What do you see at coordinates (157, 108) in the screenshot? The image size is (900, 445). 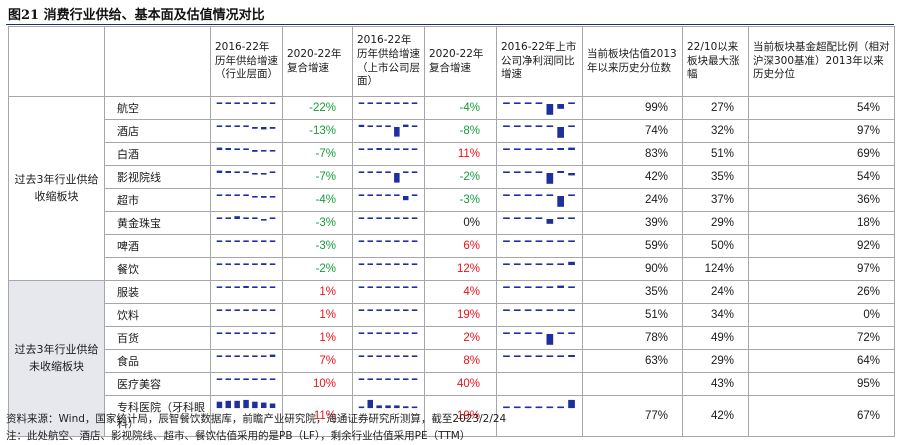 I see `sector-name: 航空` at bounding box center [157, 108].